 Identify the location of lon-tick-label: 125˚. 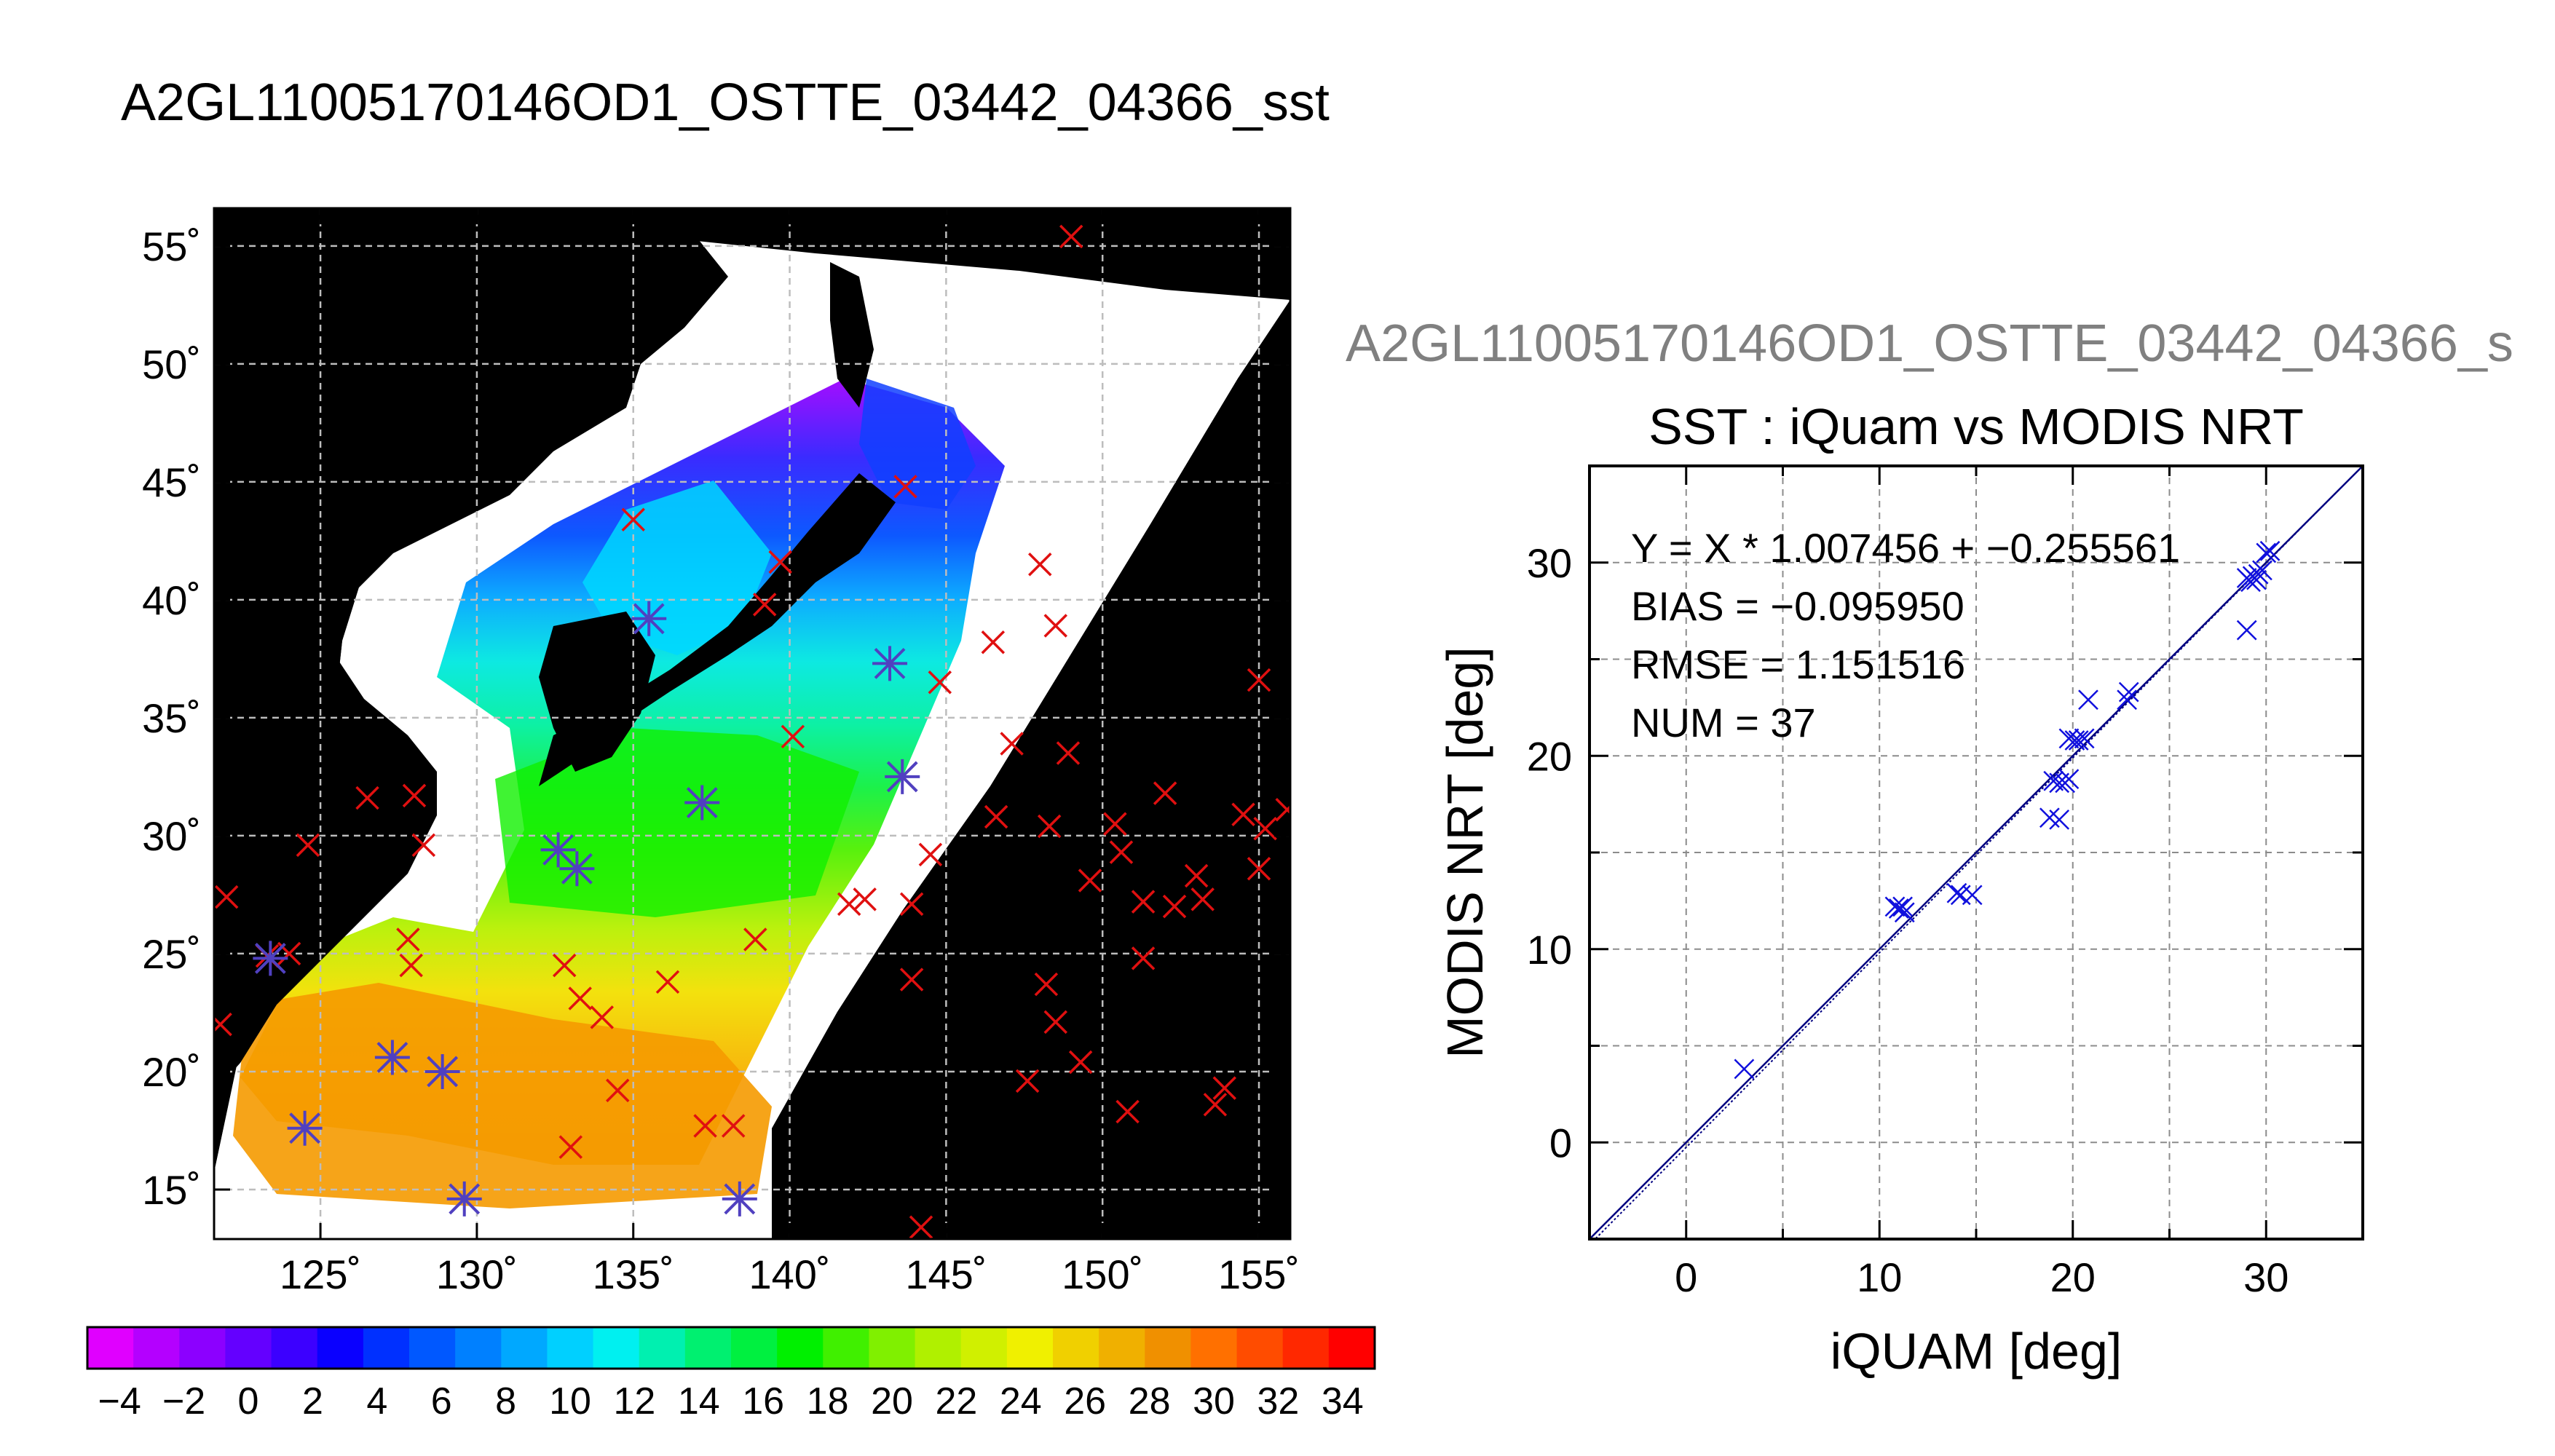
(320, 1274).